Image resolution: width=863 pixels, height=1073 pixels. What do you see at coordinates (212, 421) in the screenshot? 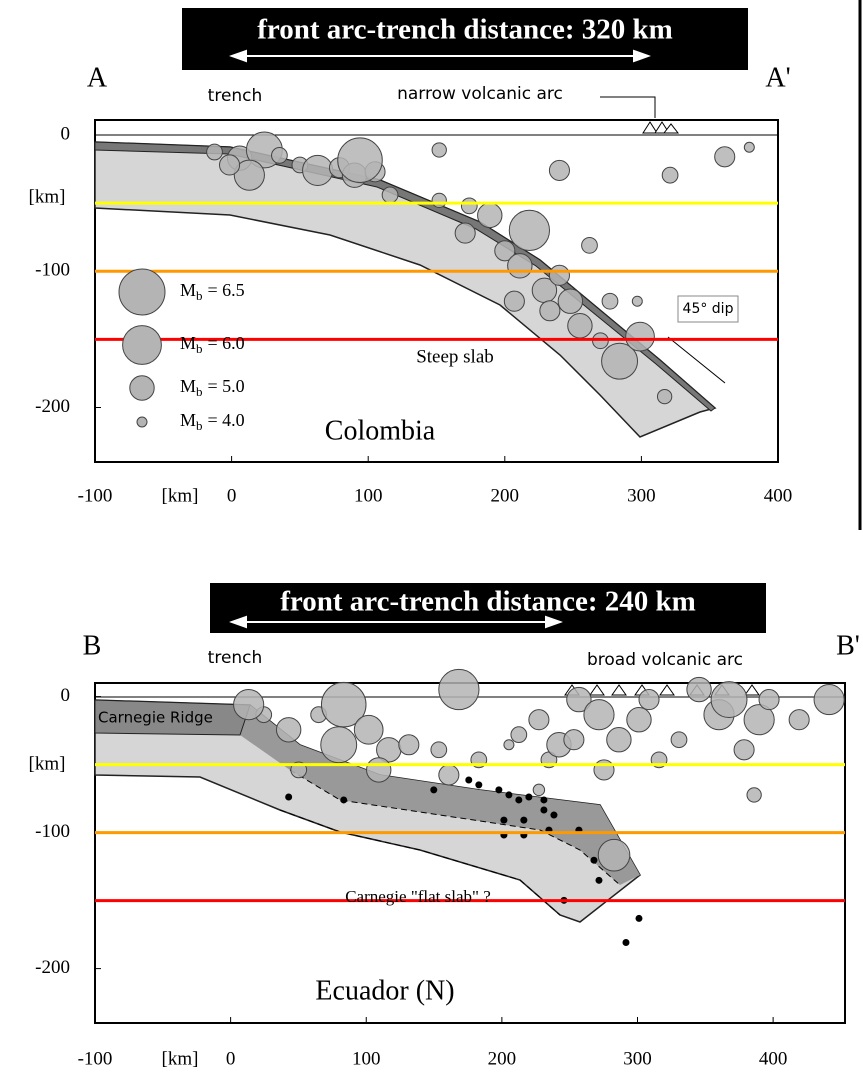
I see `legend-label: Mb = 4.0` at bounding box center [212, 421].